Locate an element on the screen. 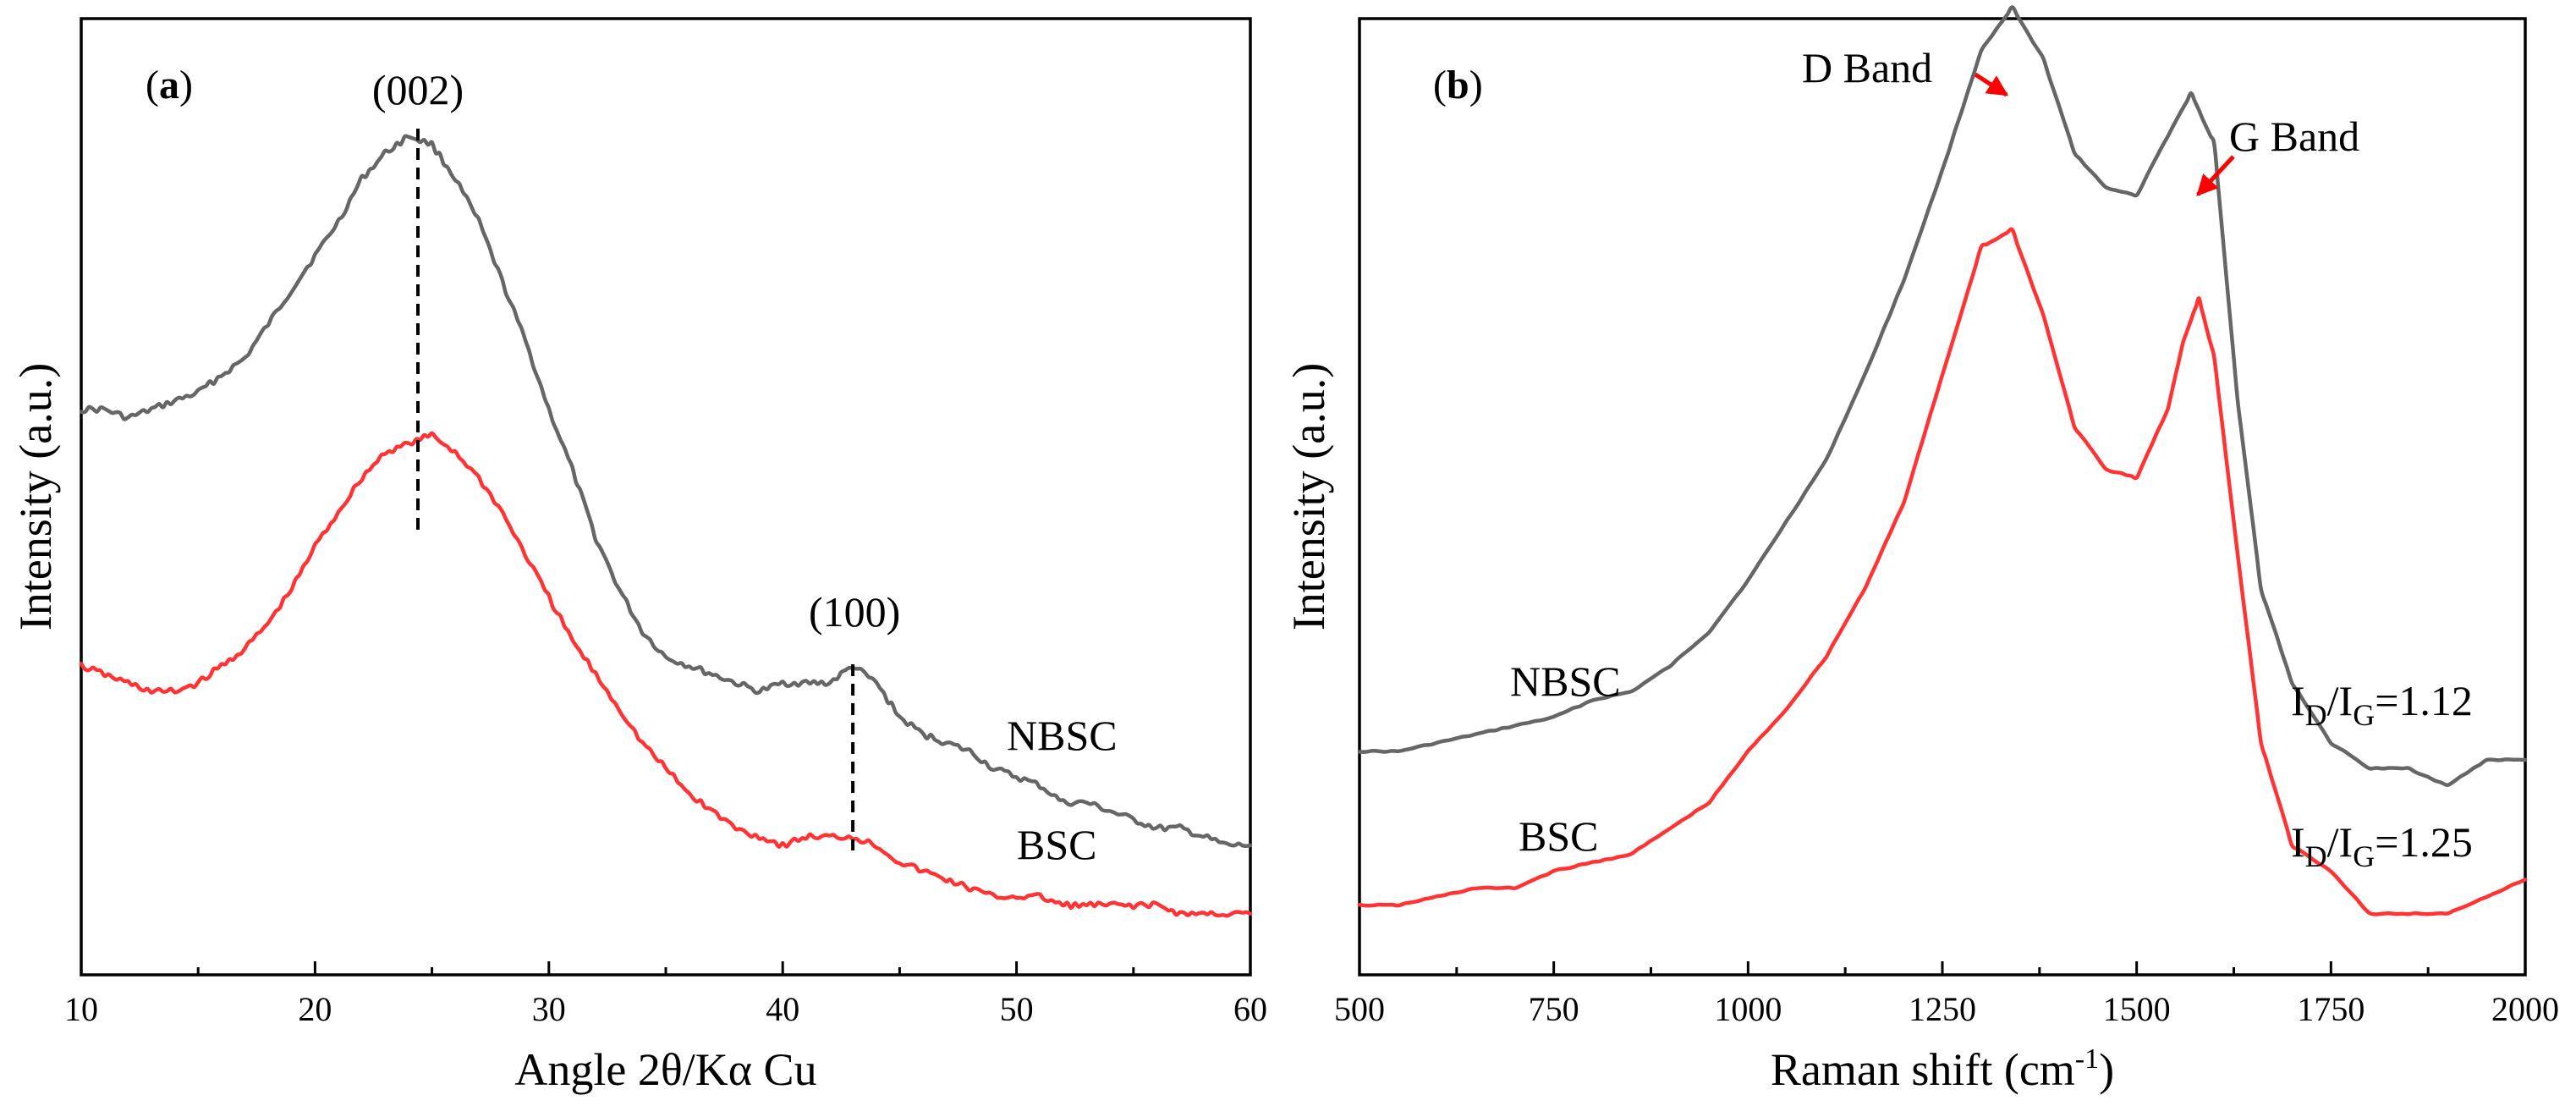 Image resolution: width=2576 pixels, height=1106 pixels. g-band-label: G Band is located at coordinates (2294, 136).